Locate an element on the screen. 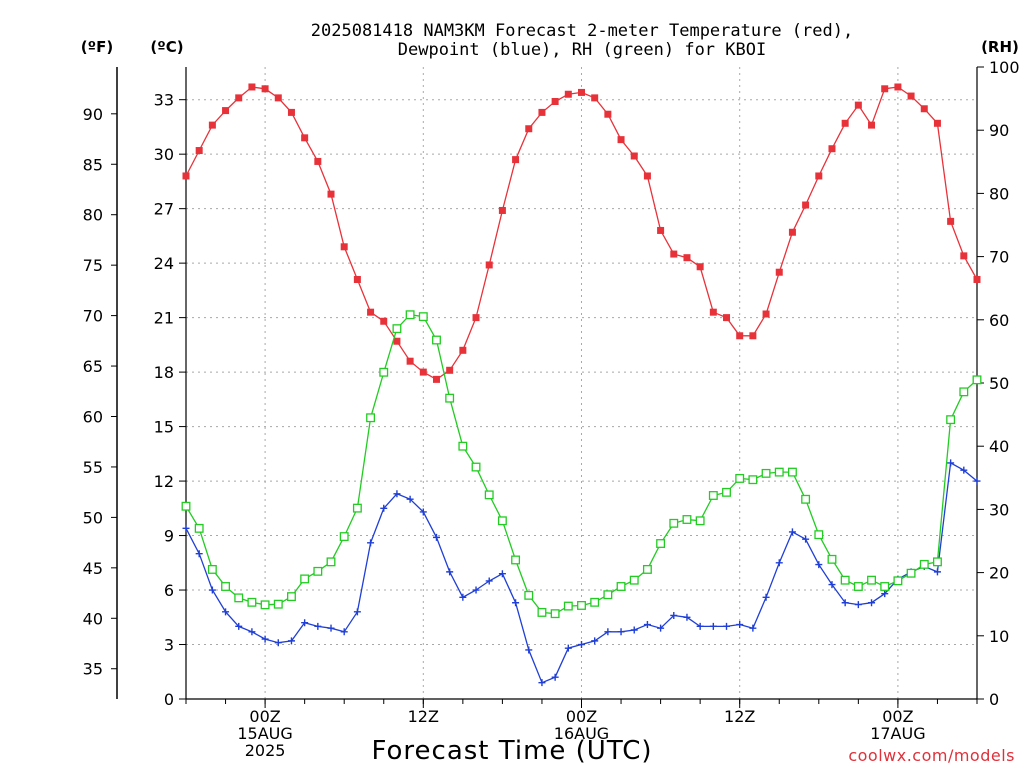 This screenshot has width=1024, height=768. celsius-tick-label: 18 is located at coordinates (164, 372).